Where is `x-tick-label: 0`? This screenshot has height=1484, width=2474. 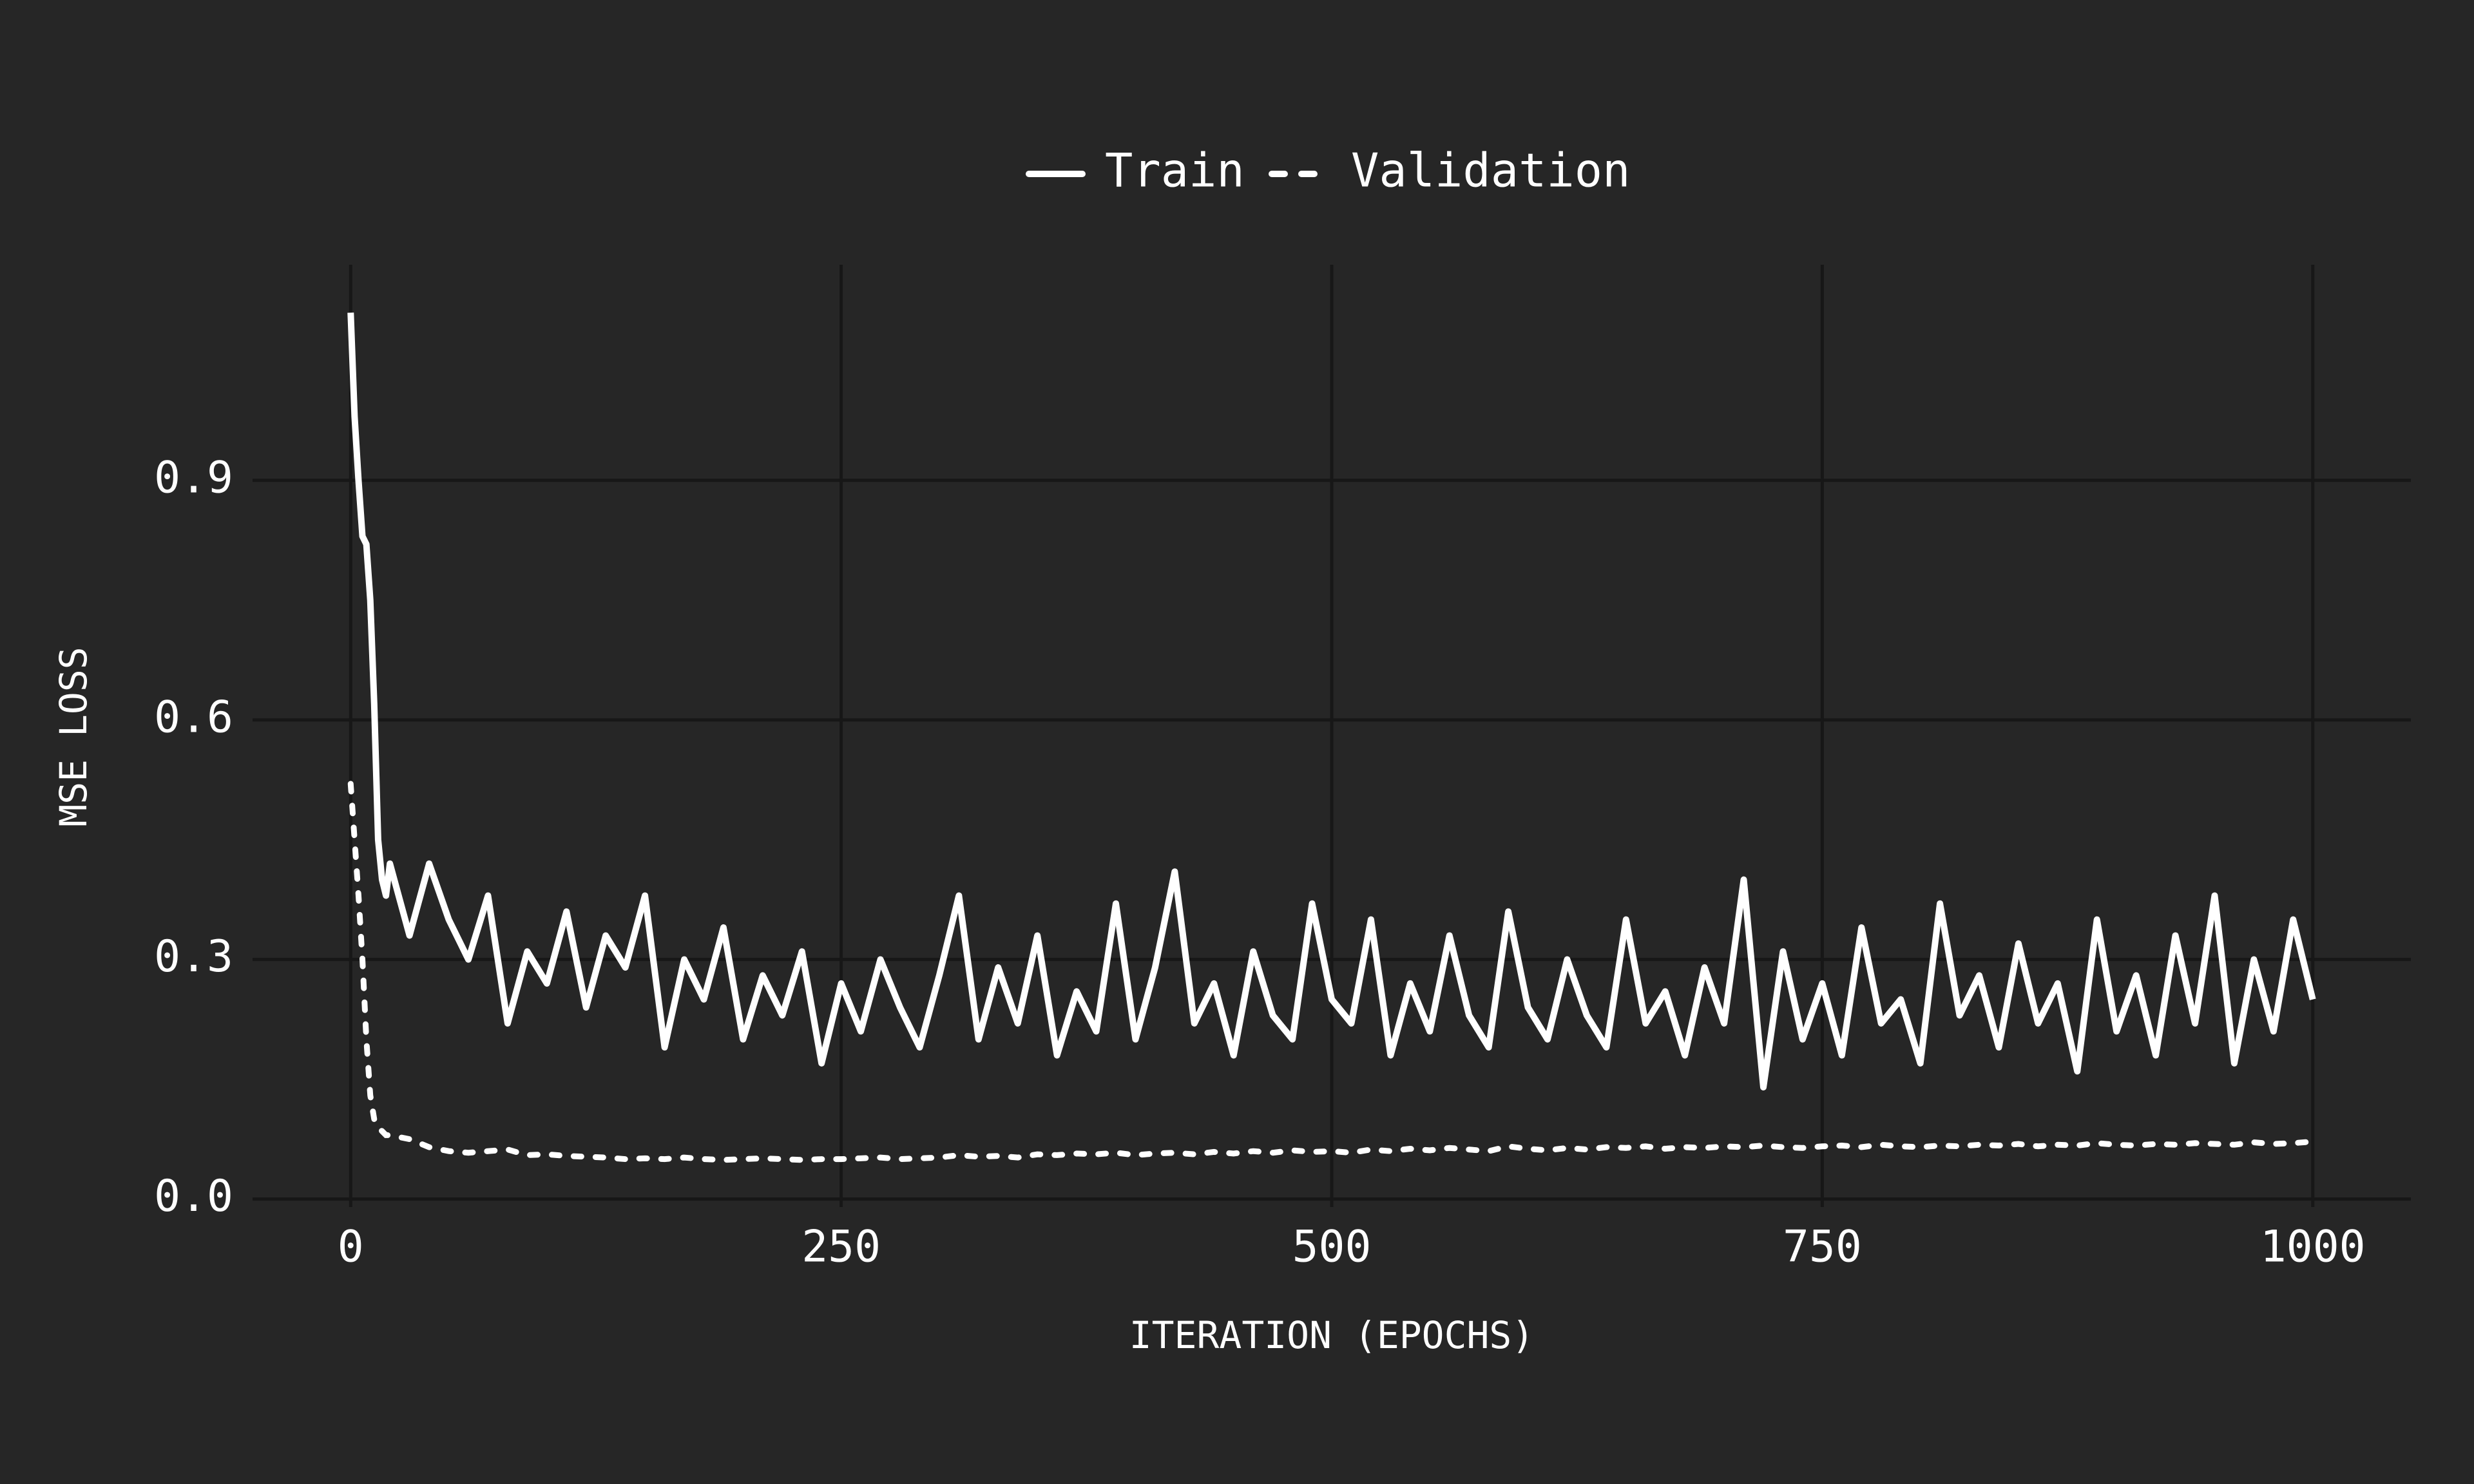 x-tick-label: 0 is located at coordinates (351, 1247).